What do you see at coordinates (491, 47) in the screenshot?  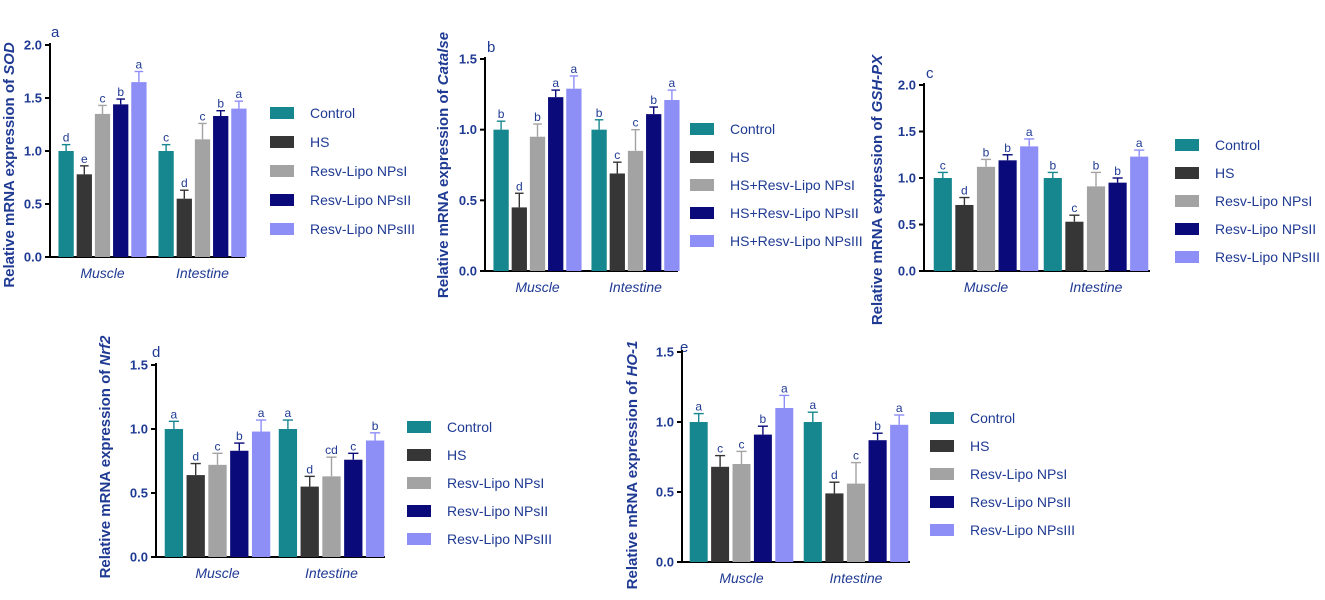 I see `panel-letter: b` at bounding box center [491, 47].